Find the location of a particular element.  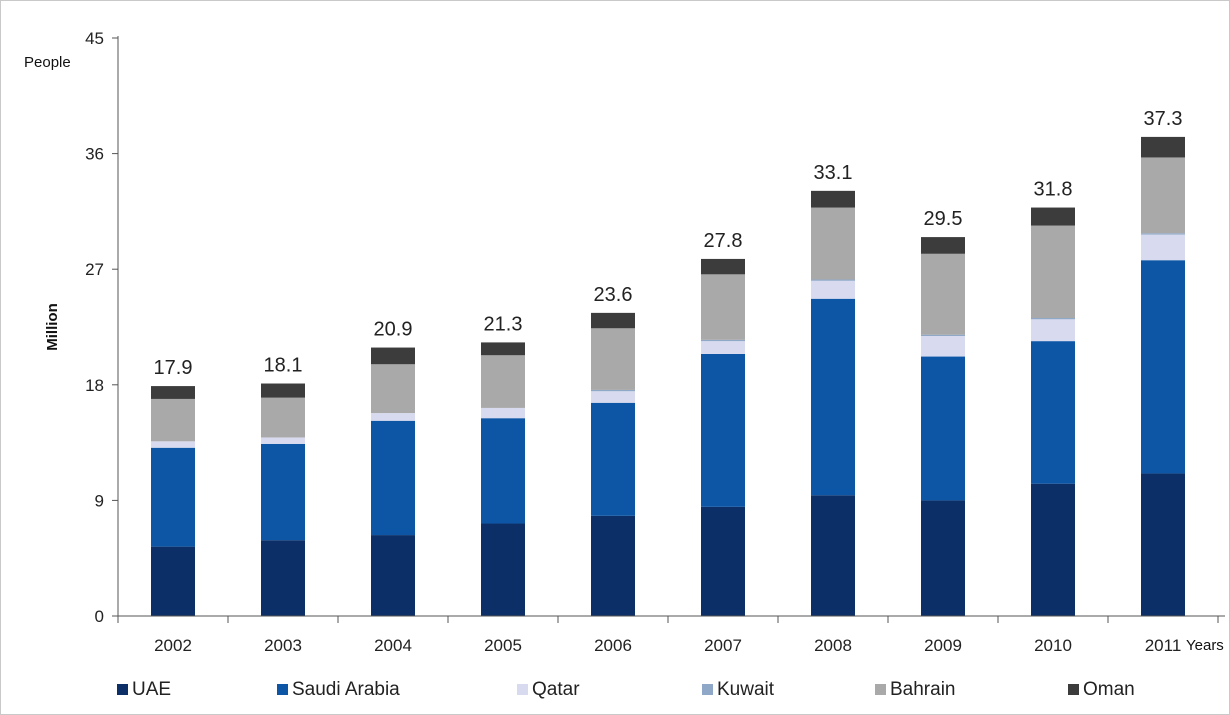

x-tick-label: 2011 is located at coordinates (1163, 645).